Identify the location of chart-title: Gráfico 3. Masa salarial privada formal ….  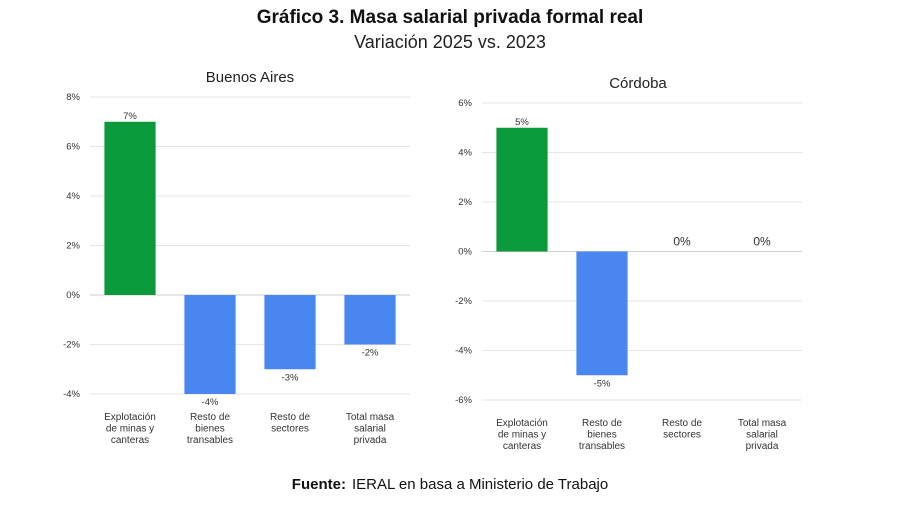
(450, 17).